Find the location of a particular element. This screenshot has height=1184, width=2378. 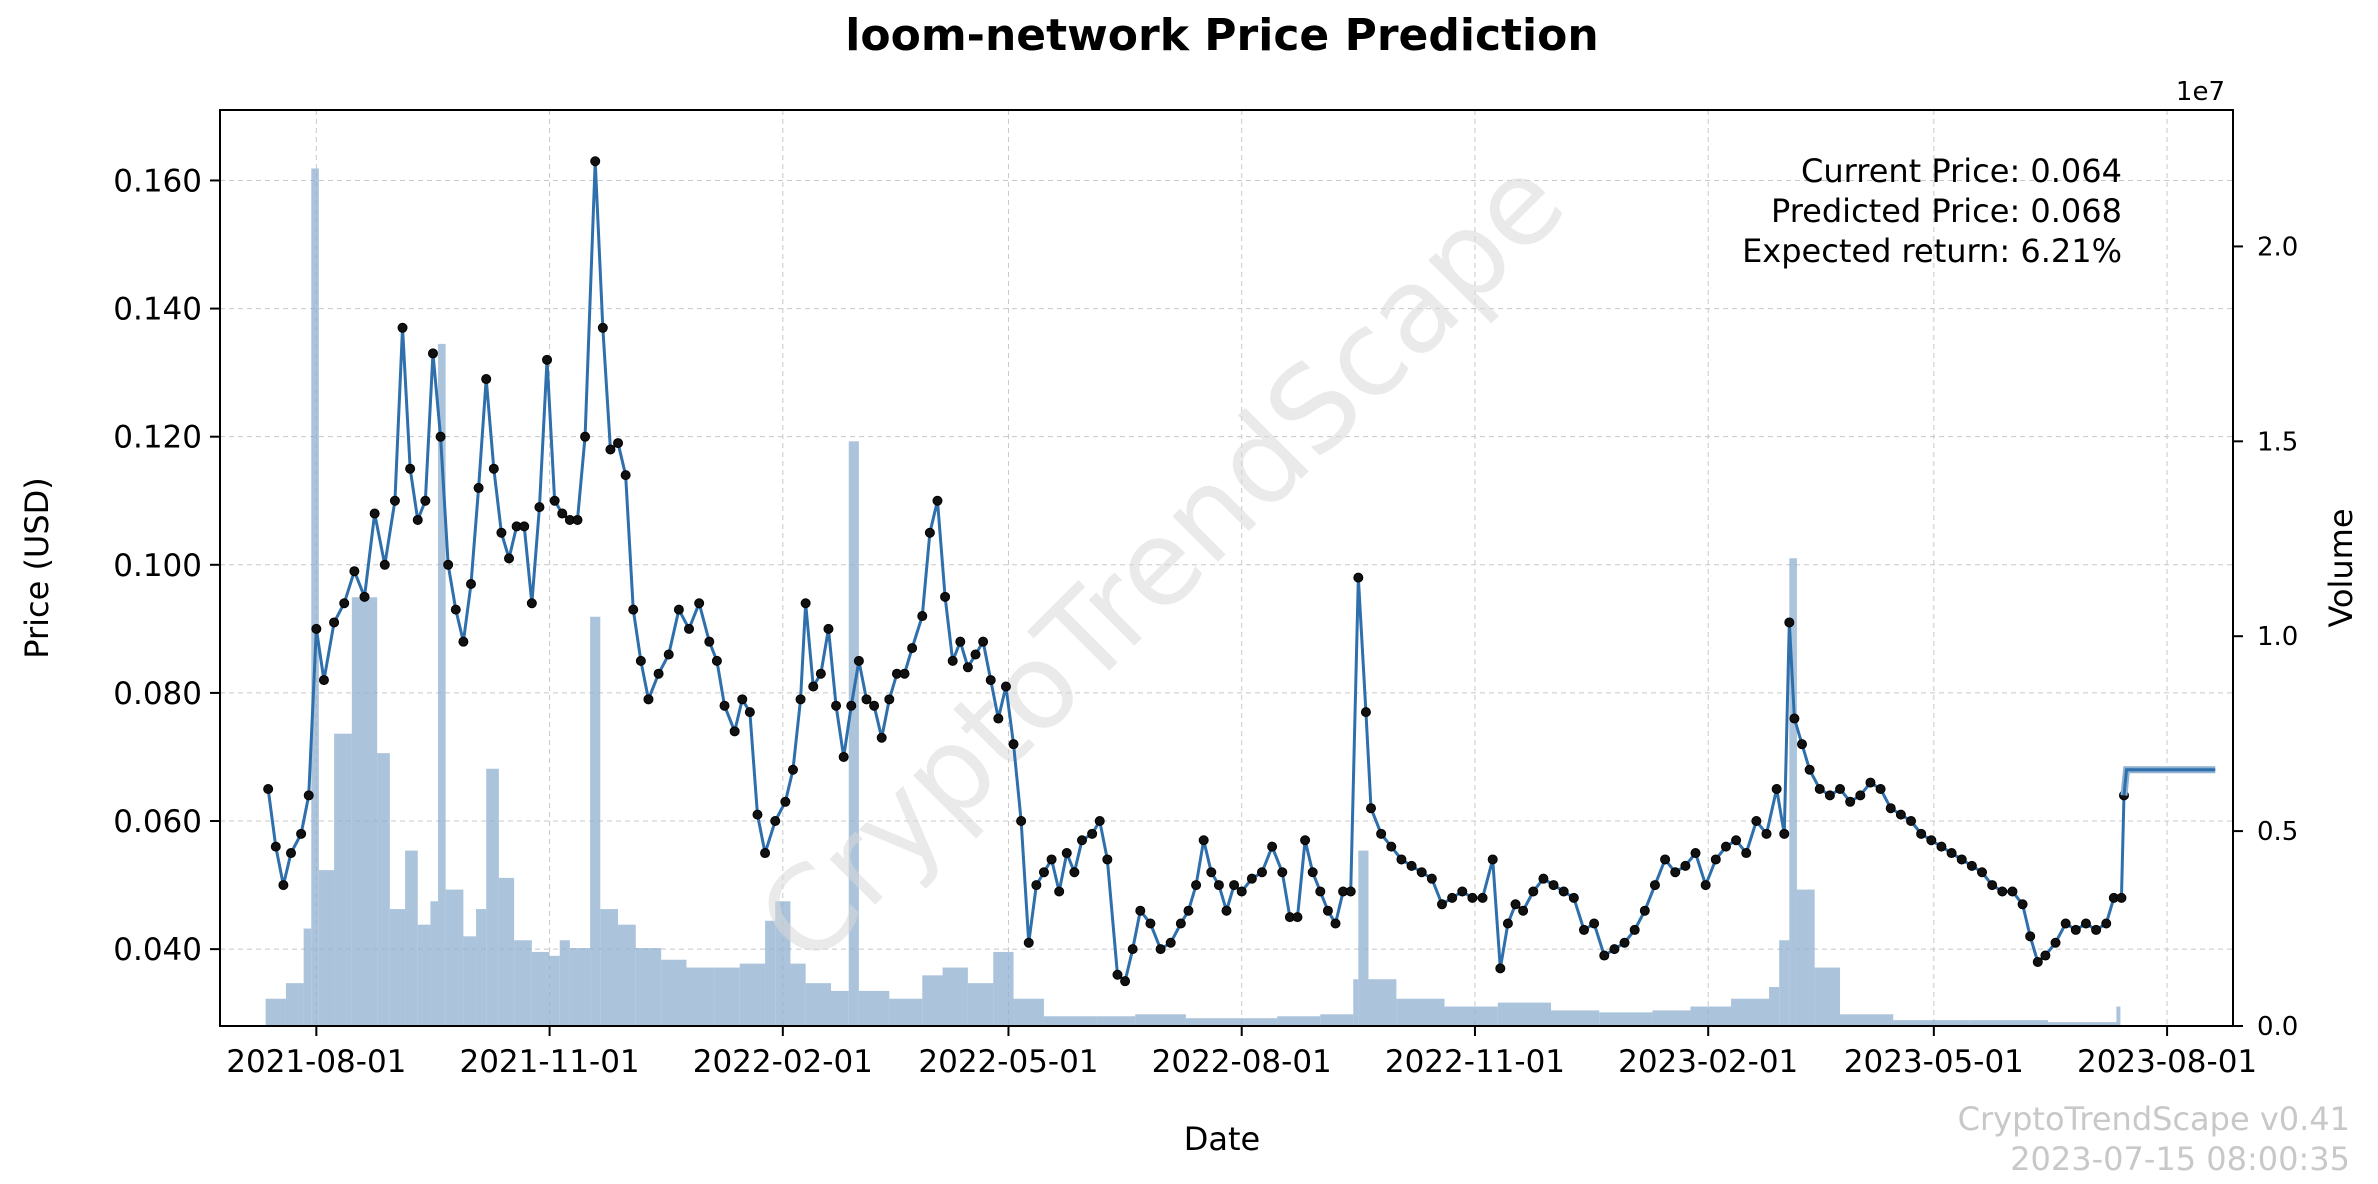

volume-axis: 0.0 0.5 1.0 1.5 2.0 is located at coordinates (2265, 637).